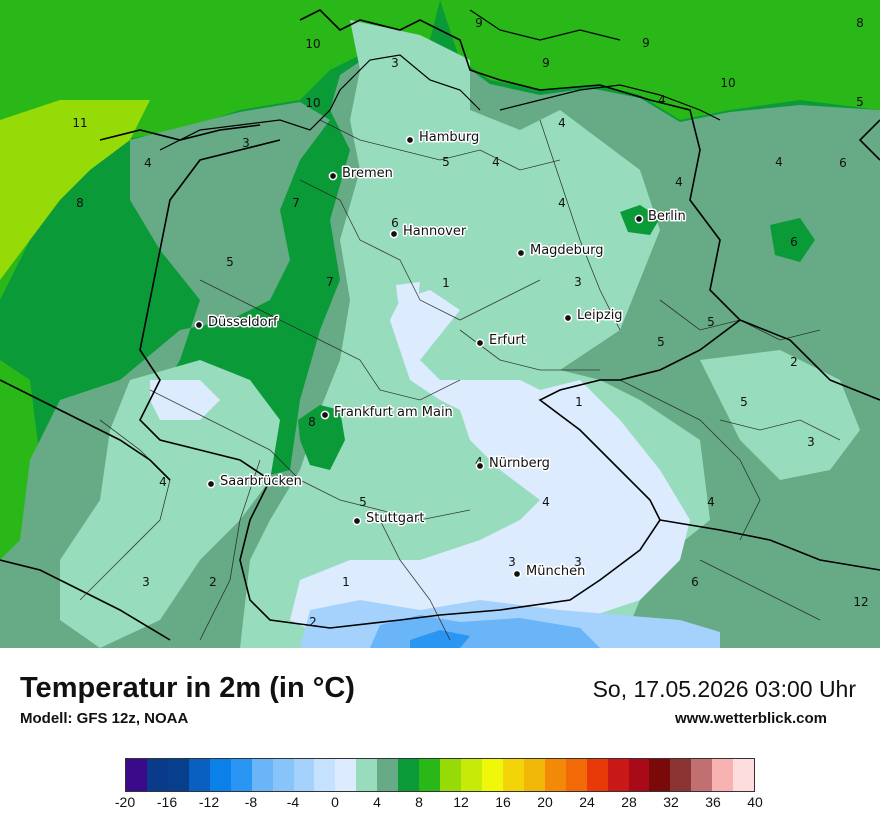  I want to click on legend-tick-label: 12, so click(461, 802).